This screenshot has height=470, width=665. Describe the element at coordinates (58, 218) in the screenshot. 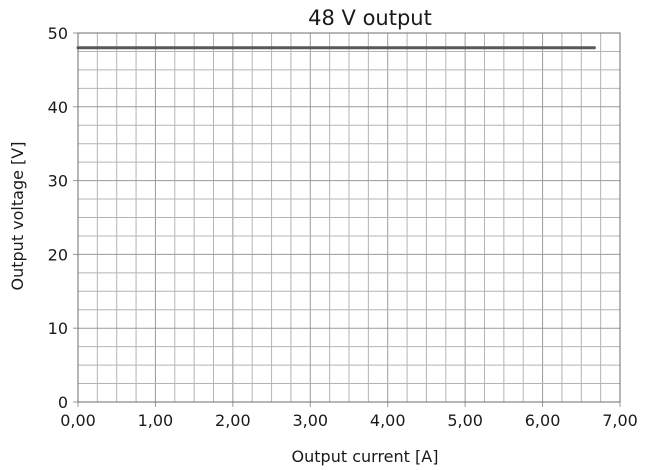

I see `y-axis-tick-labels: 0 10 20 30 40 50` at that location.